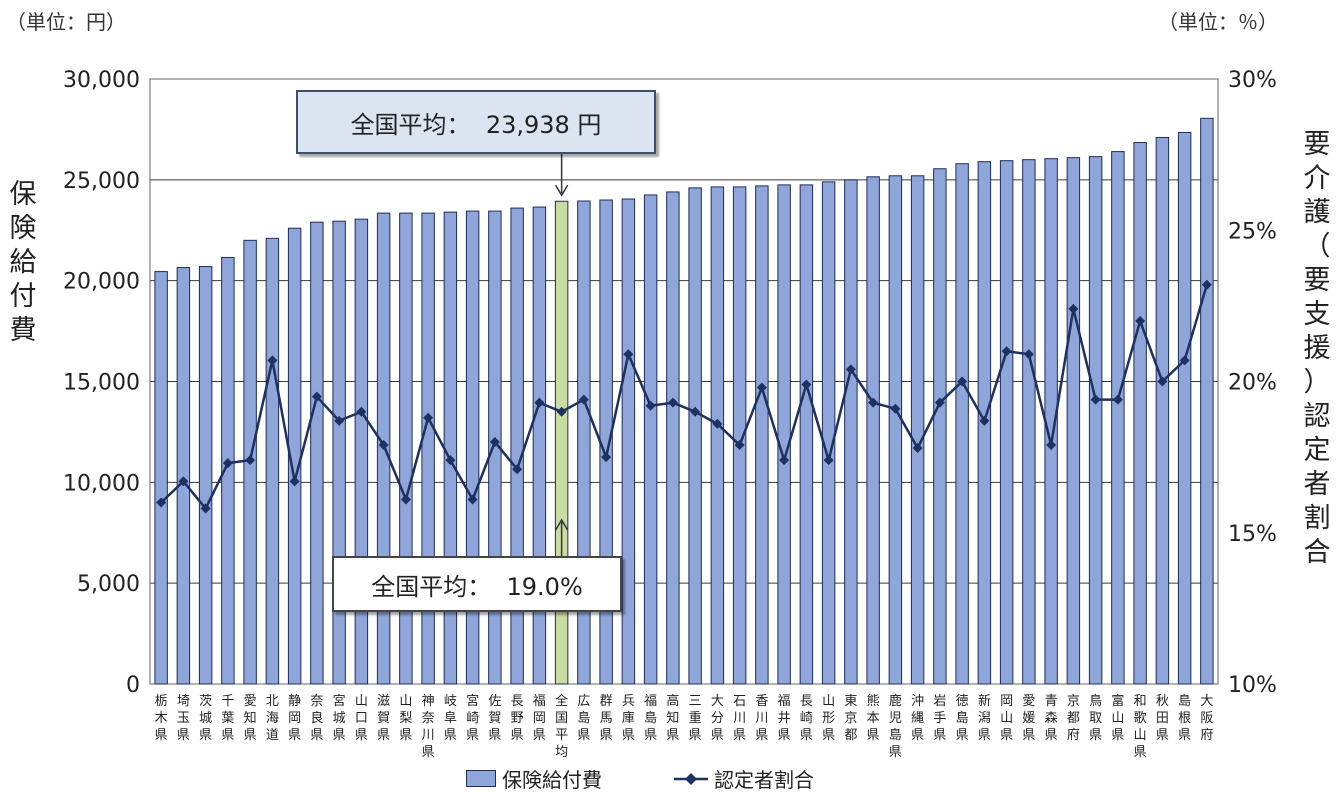 This screenshot has width=1341, height=793. I want to click on category-label: 福井県, so click(784, 718).